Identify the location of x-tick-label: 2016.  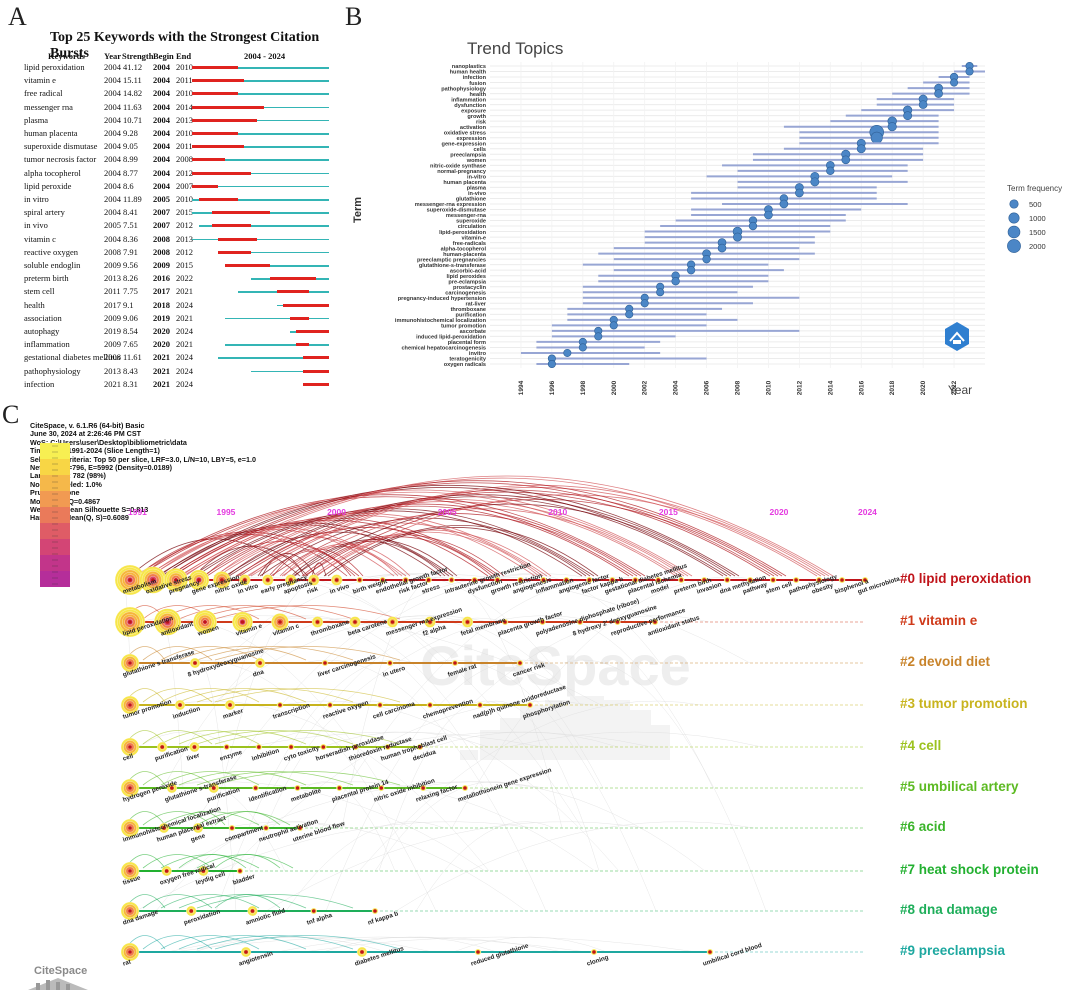
(861, 387).